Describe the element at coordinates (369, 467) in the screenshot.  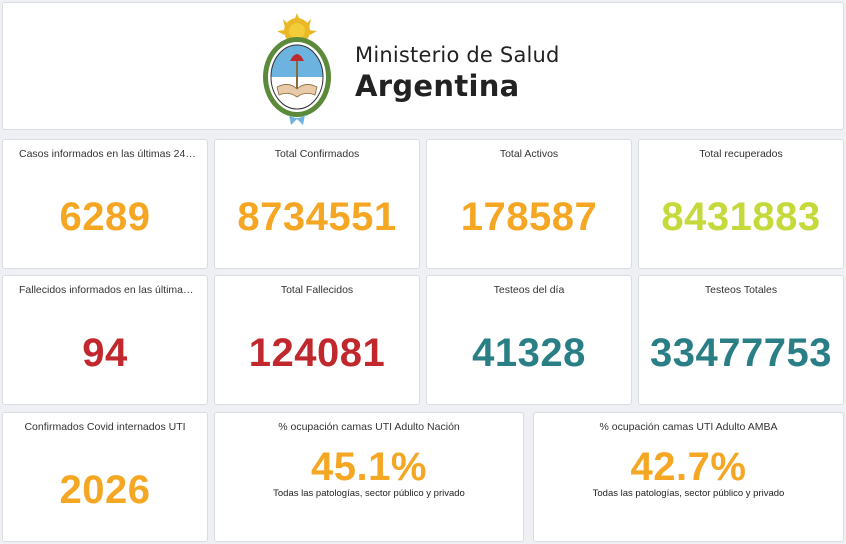
I see `kpi-value: 45.1%` at that location.